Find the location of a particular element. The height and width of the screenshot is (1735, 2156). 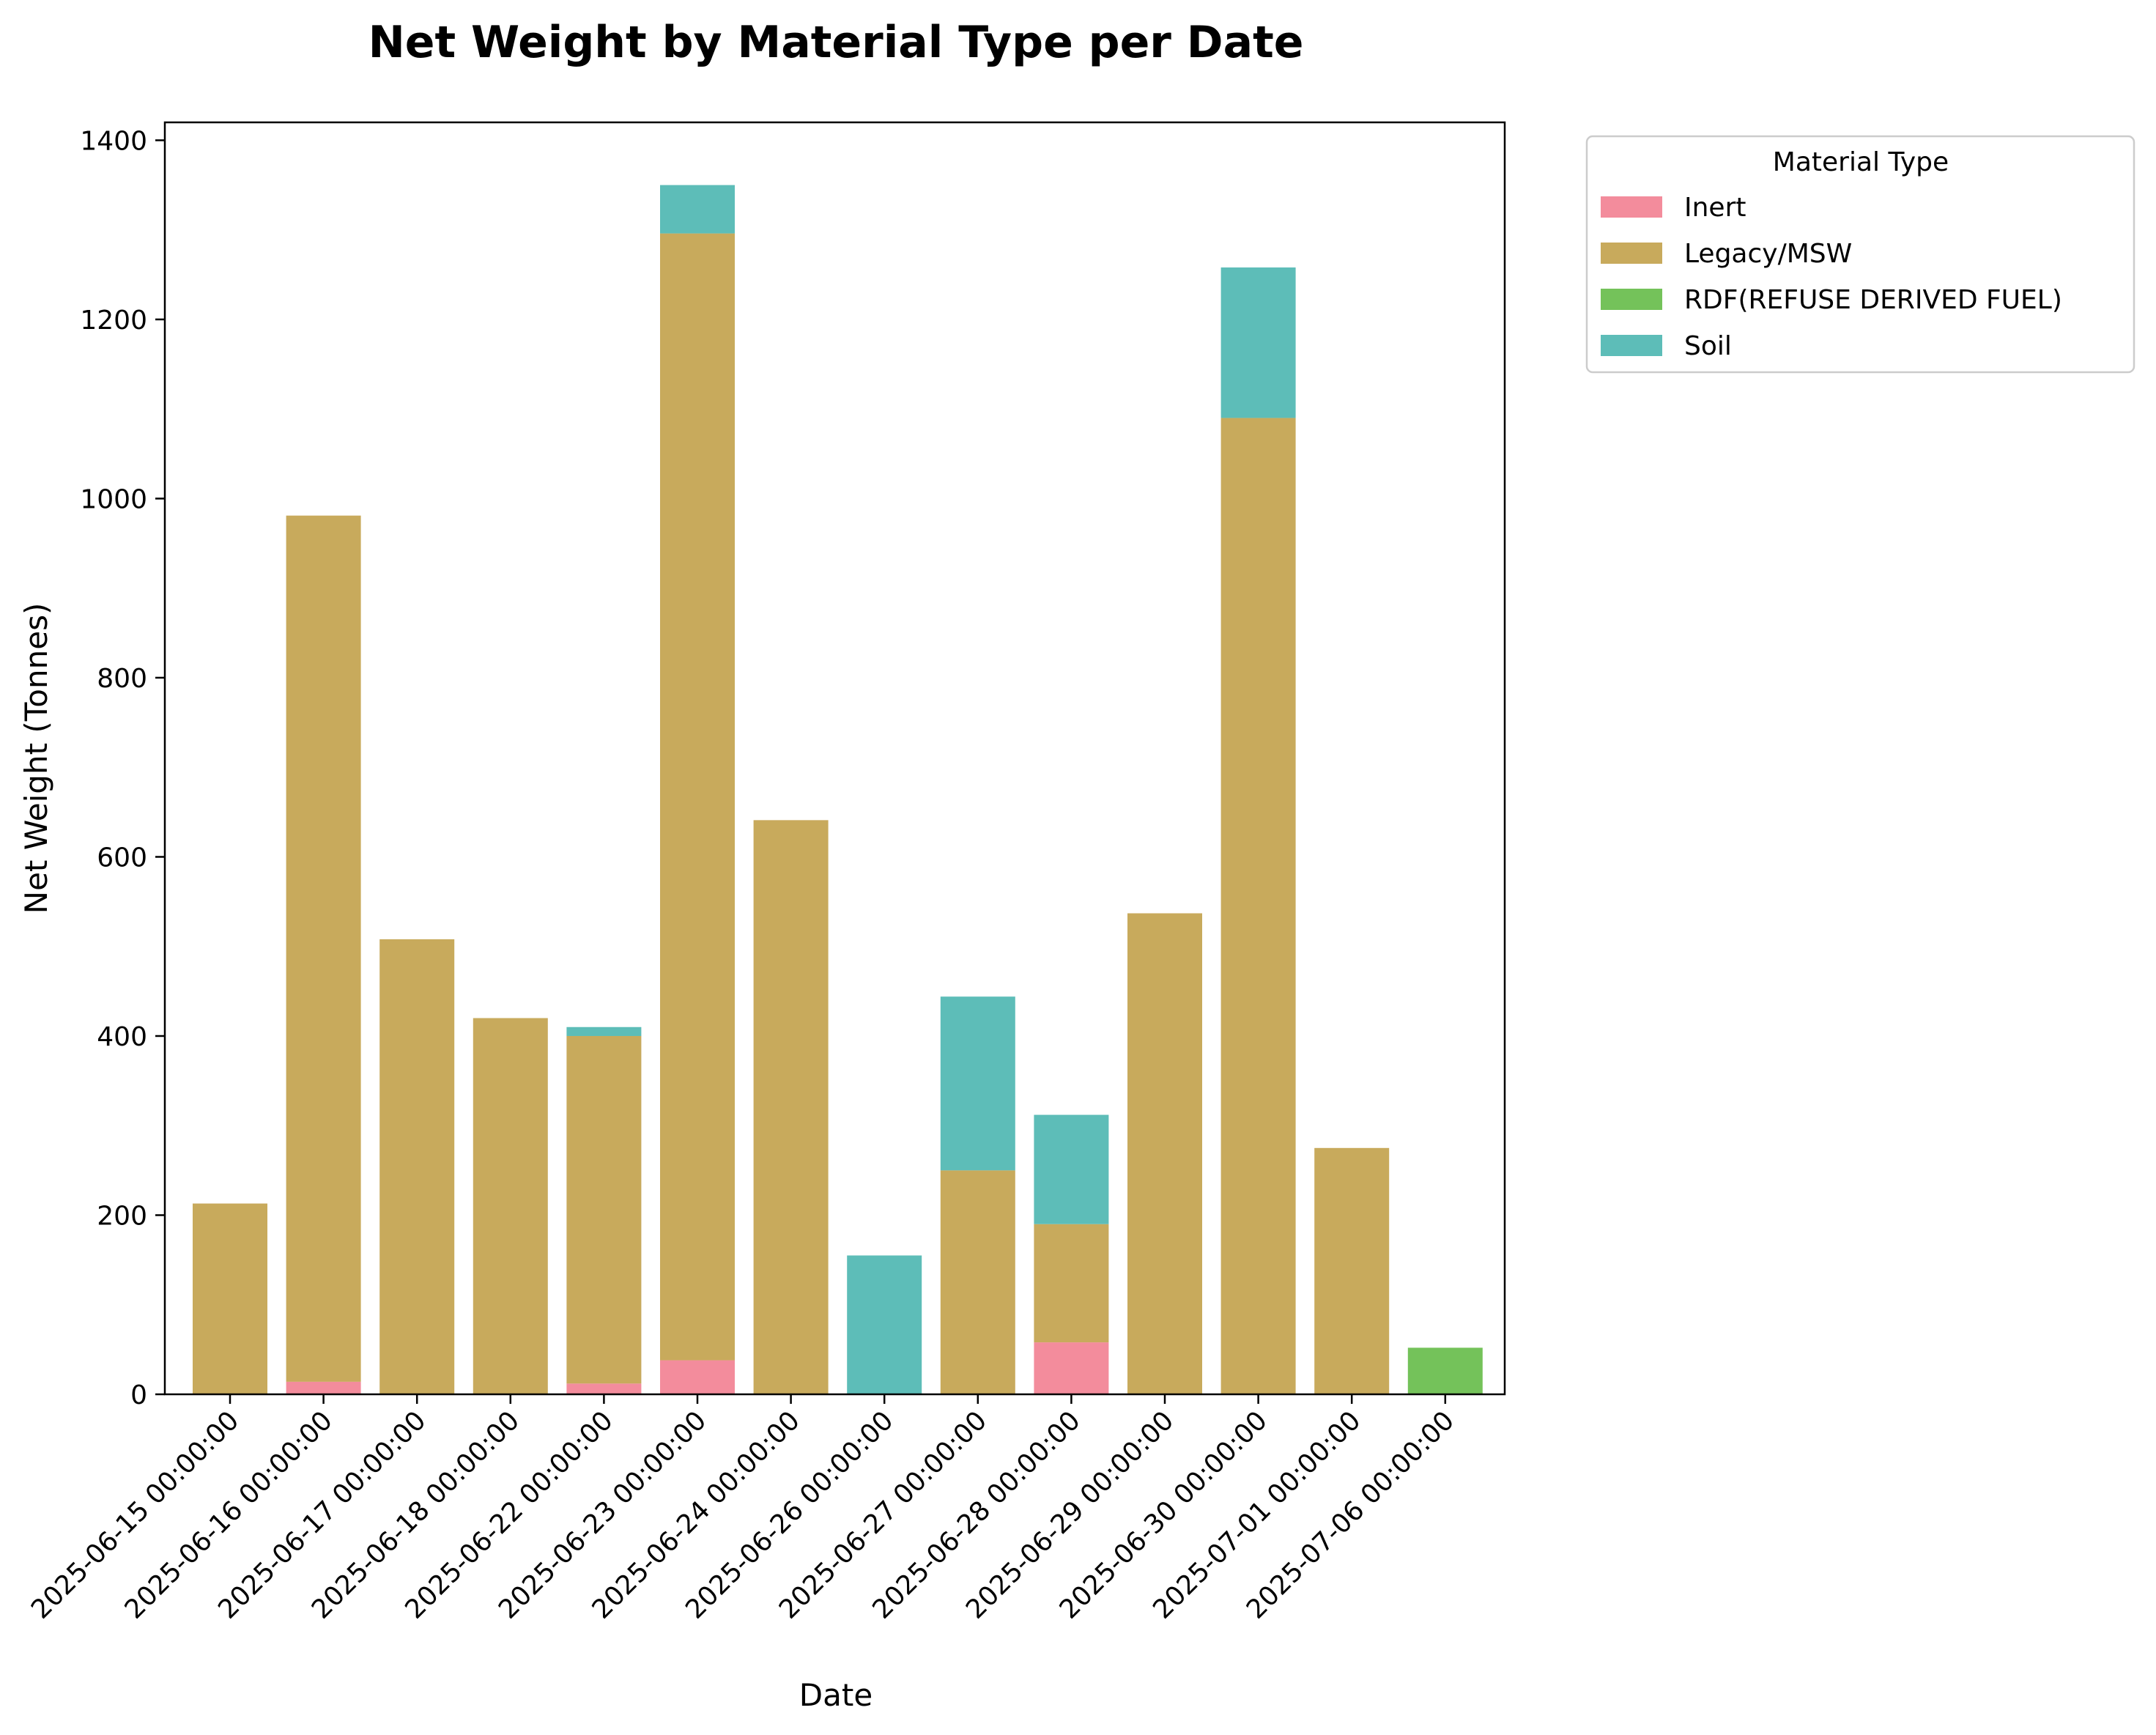

legend-title: Material Type is located at coordinates (1861, 162).